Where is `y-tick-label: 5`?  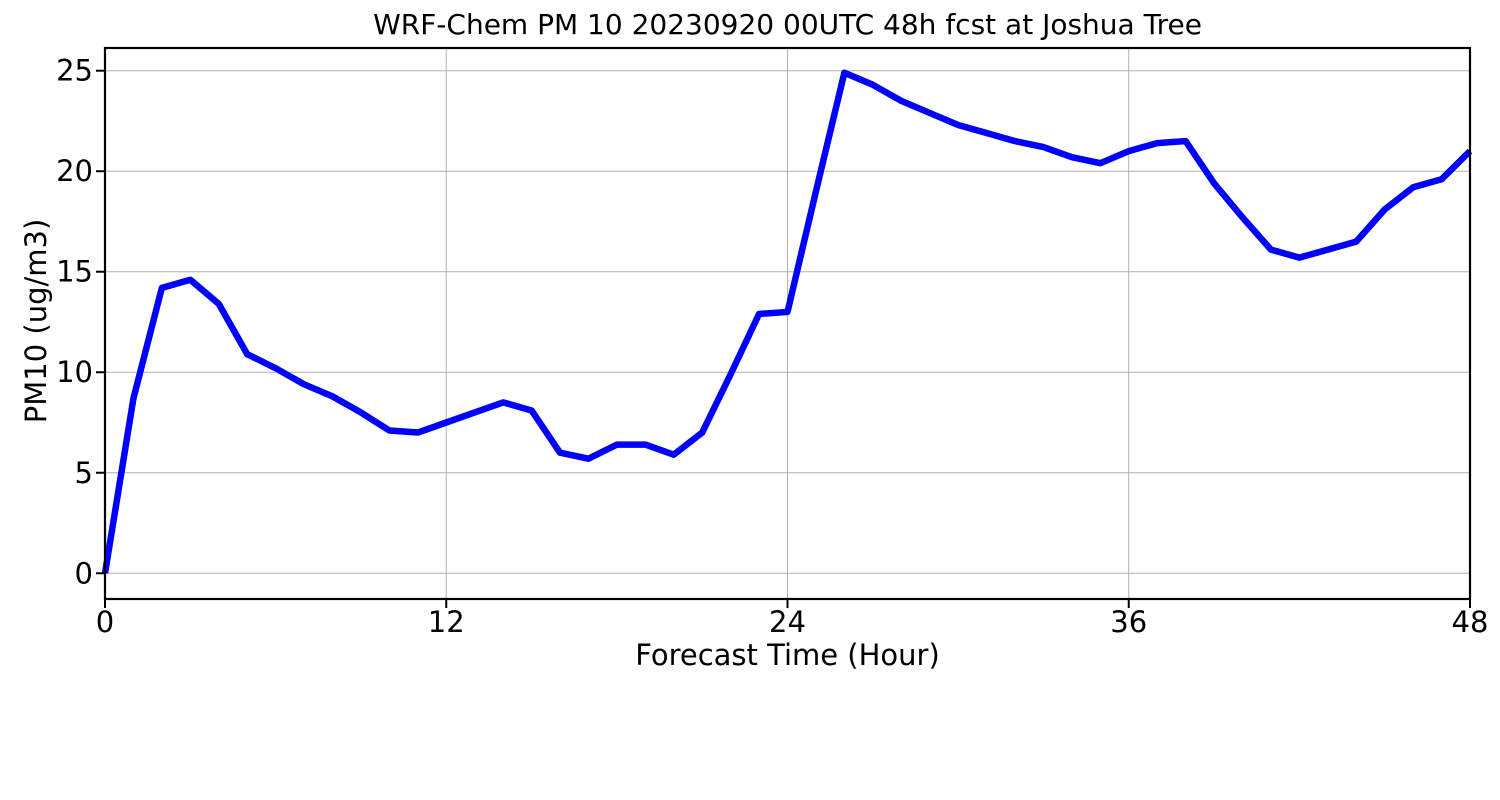 y-tick-label: 5 is located at coordinates (84, 473).